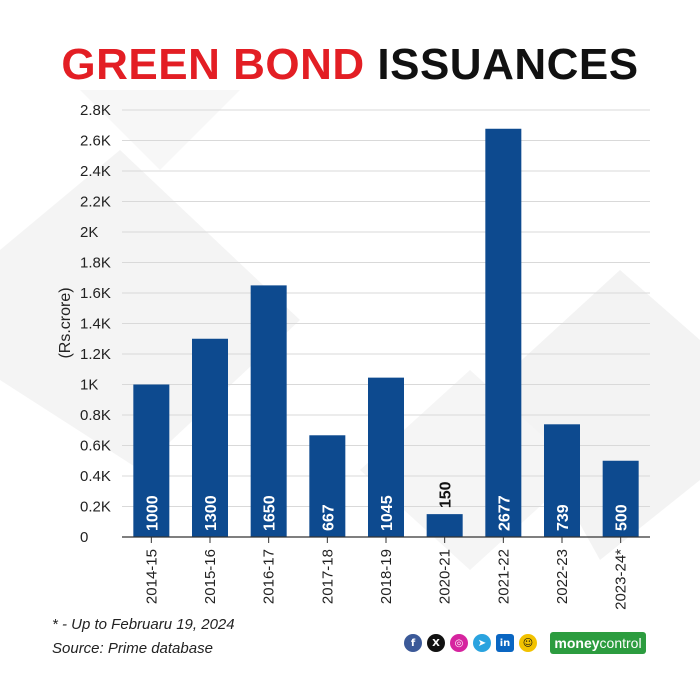 This screenshot has width=700, height=700. Describe the element at coordinates (95, 507) in the screenshot. I see `y-tick-label: 0.2K` at that location.